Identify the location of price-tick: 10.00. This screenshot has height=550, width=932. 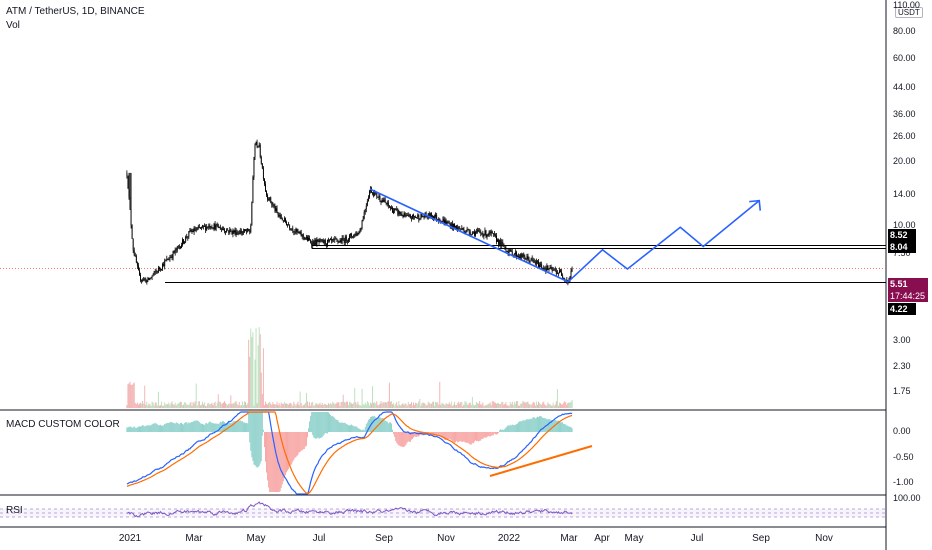
(904, 225).